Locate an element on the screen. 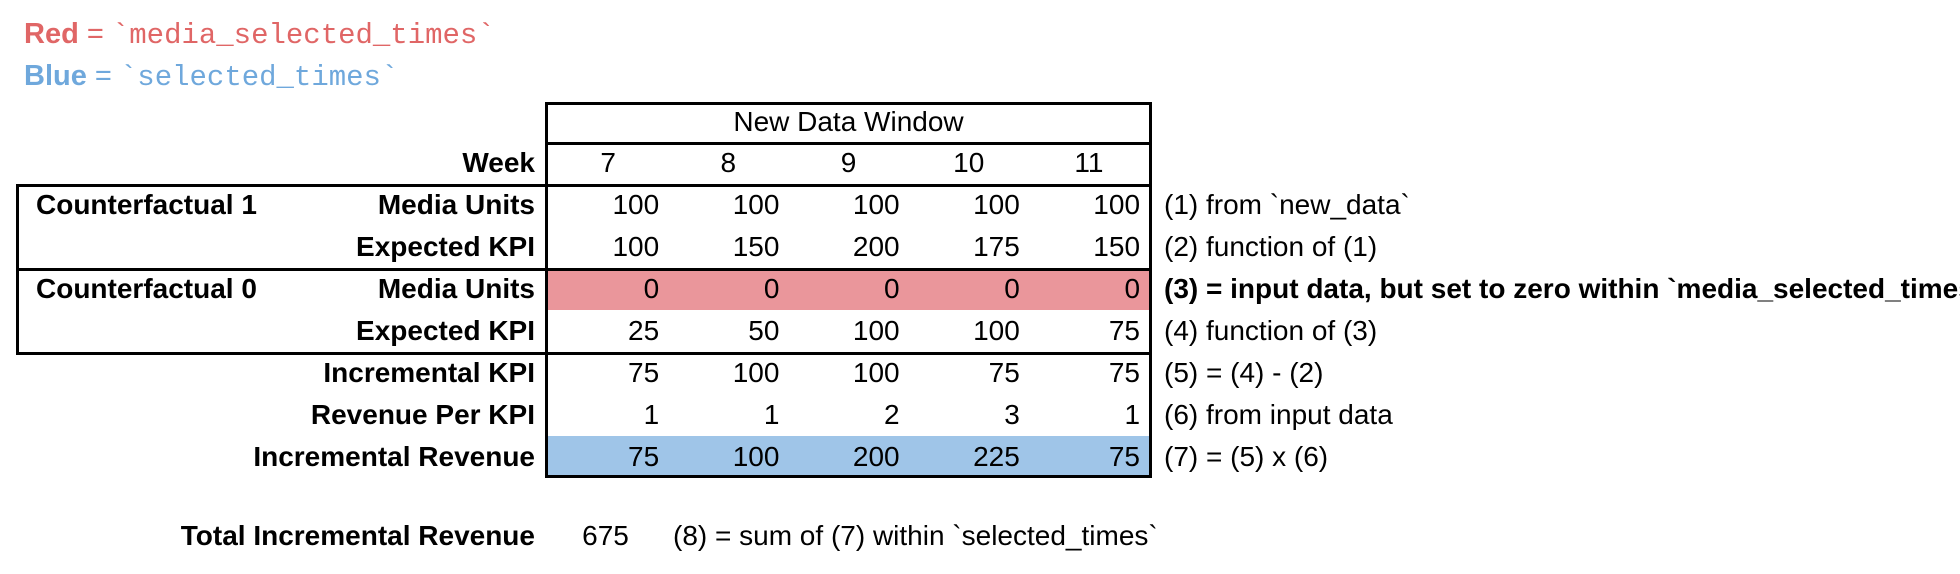 The image size is (1960, 574). table-row-blue-highlight: 75 100 200 225 75 is located at coordinates (848, 457).